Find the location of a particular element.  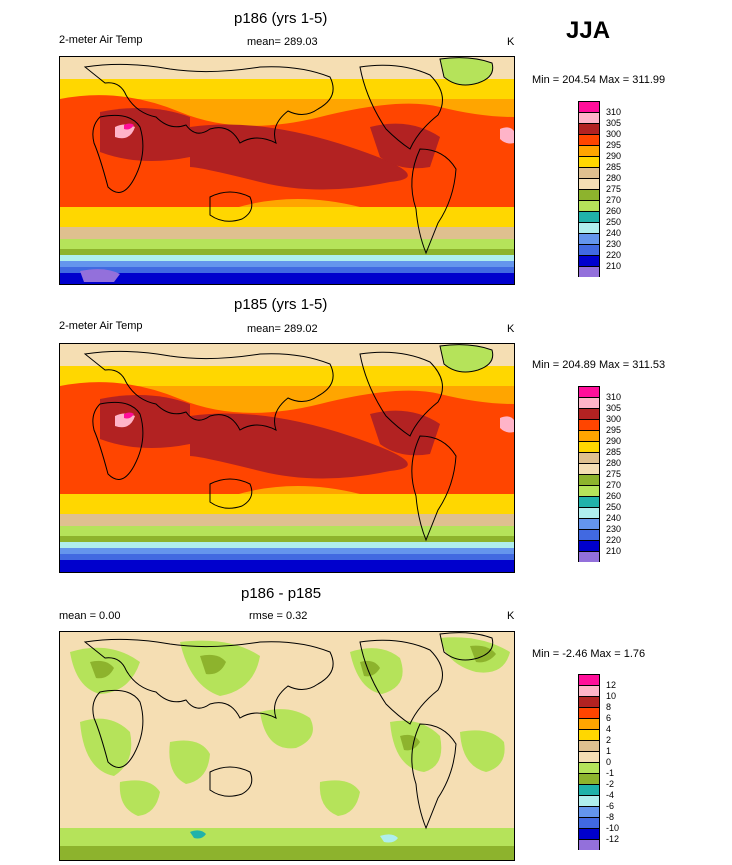

legend-2-tick: 240 is located at coordinates (614, 518).